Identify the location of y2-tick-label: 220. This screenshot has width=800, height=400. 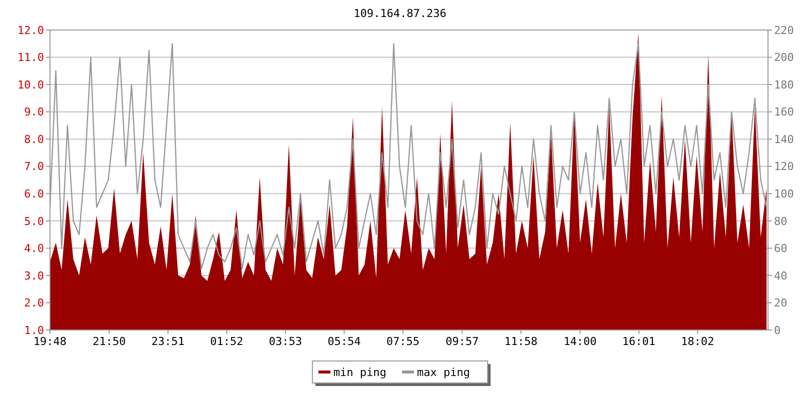
(784, 30).